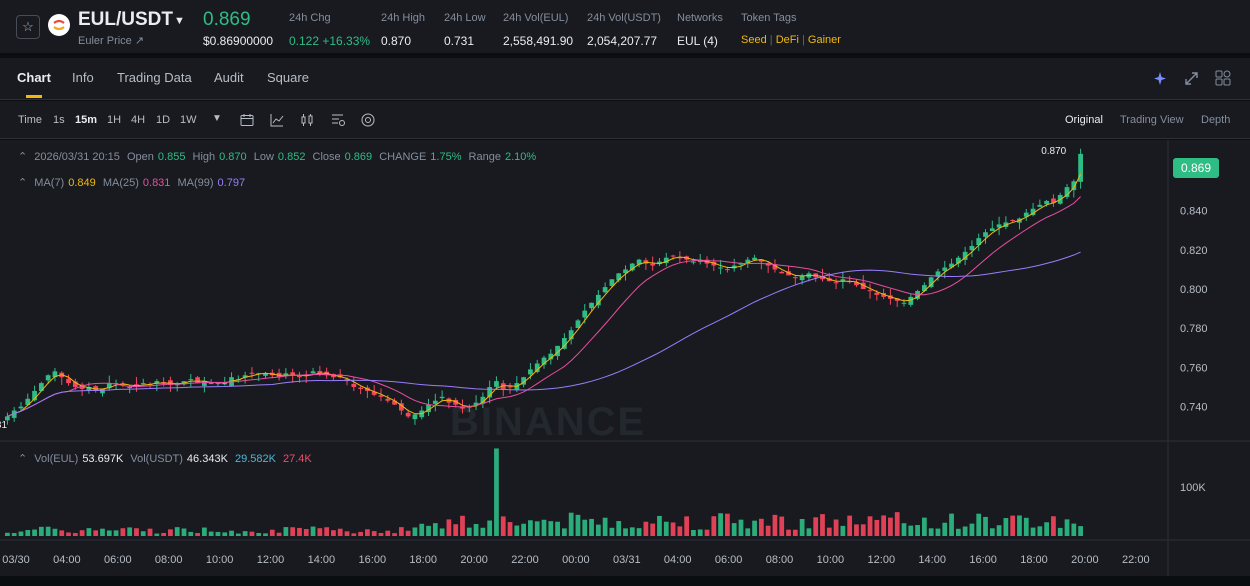 Image resolution: width=1250 pixels, height=586 pixels. Describe the element at coordinates (140, 157) in the screenshot. I see `open-label: Open` at that location.